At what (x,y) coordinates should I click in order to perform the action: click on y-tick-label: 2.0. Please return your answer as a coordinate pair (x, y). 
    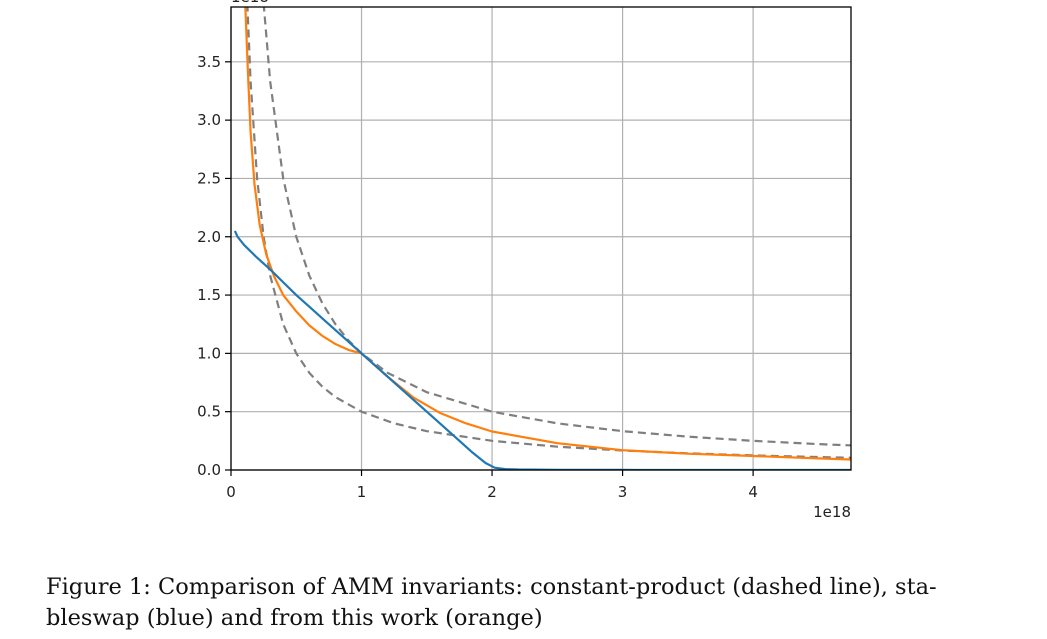
    Looking at the image, I should click on (209, 237).